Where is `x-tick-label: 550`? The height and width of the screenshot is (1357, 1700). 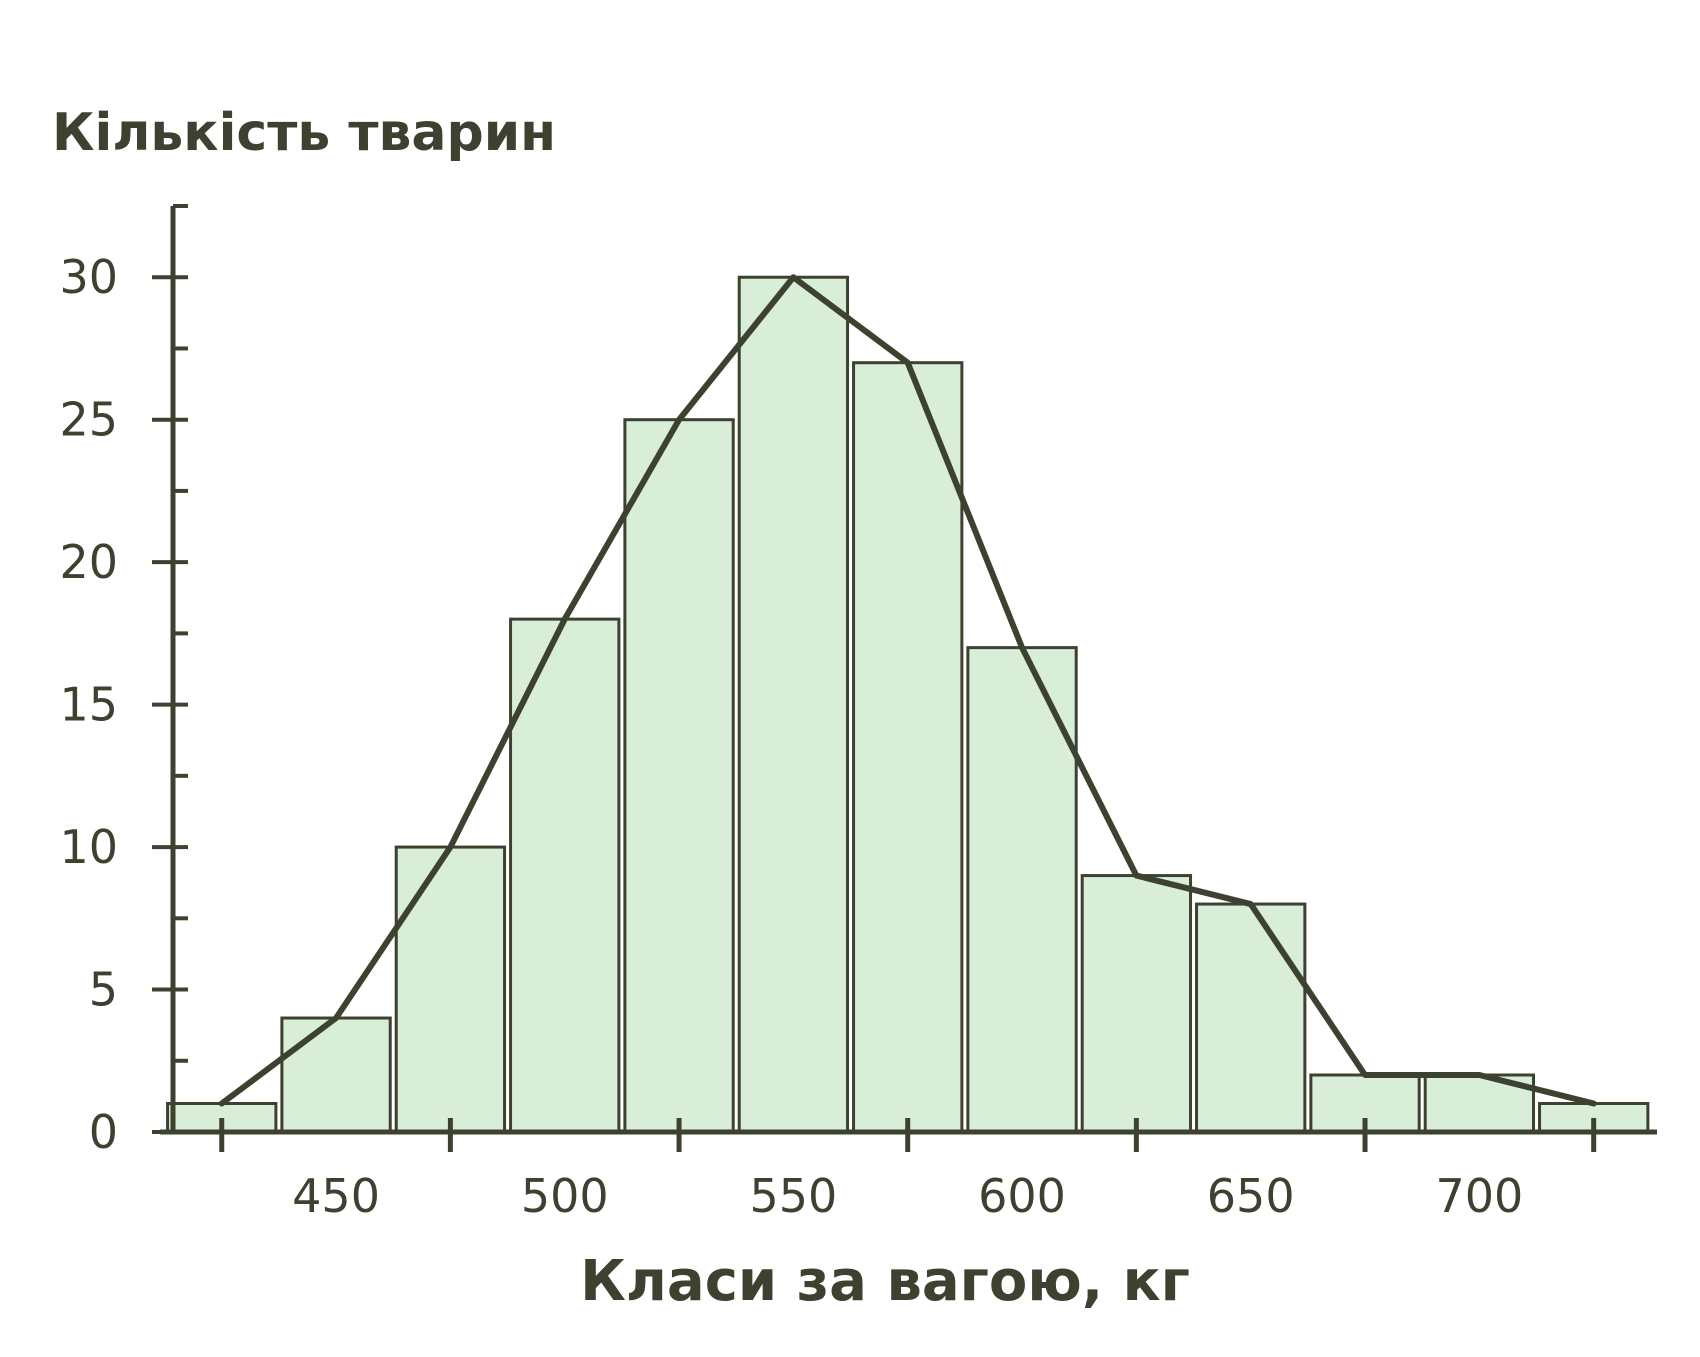
x-tick-label: 550 is located at coordinates (793, 1196).